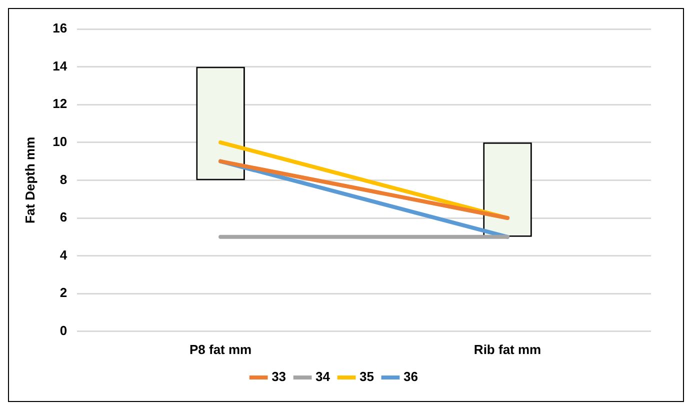 This screenshot has height=410, width=692. I want to click on y-tick-label: 12, so click(60, 104).